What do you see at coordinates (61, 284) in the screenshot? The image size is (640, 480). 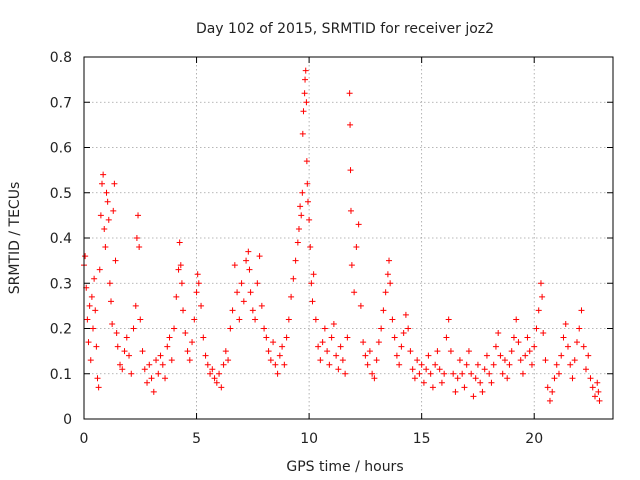 I see `y-tick-label: 0.3` at bounding box center [61, 284].